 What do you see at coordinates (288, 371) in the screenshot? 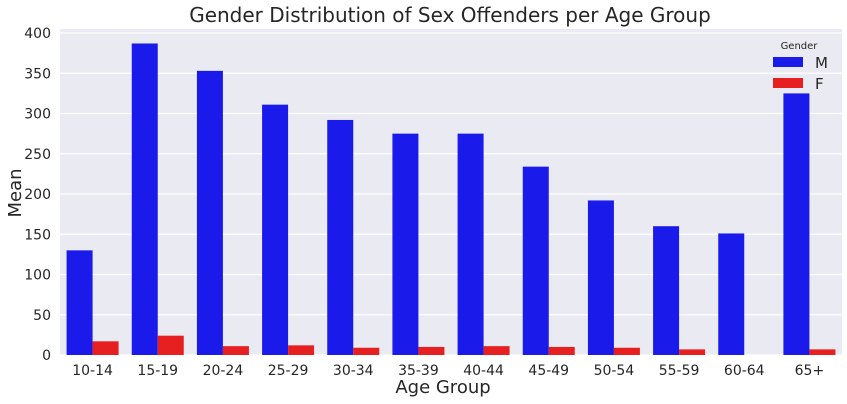
I see `x-tick-label: 25-29` at bounding box center [288, 371].